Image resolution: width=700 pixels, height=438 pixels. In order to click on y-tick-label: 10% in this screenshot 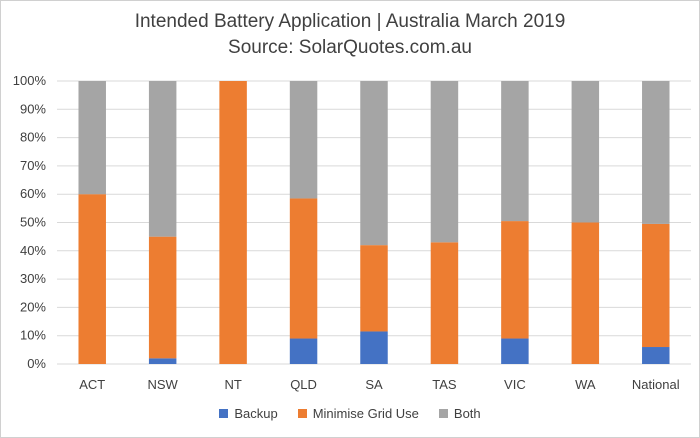, I will do `click(33, 335)`.